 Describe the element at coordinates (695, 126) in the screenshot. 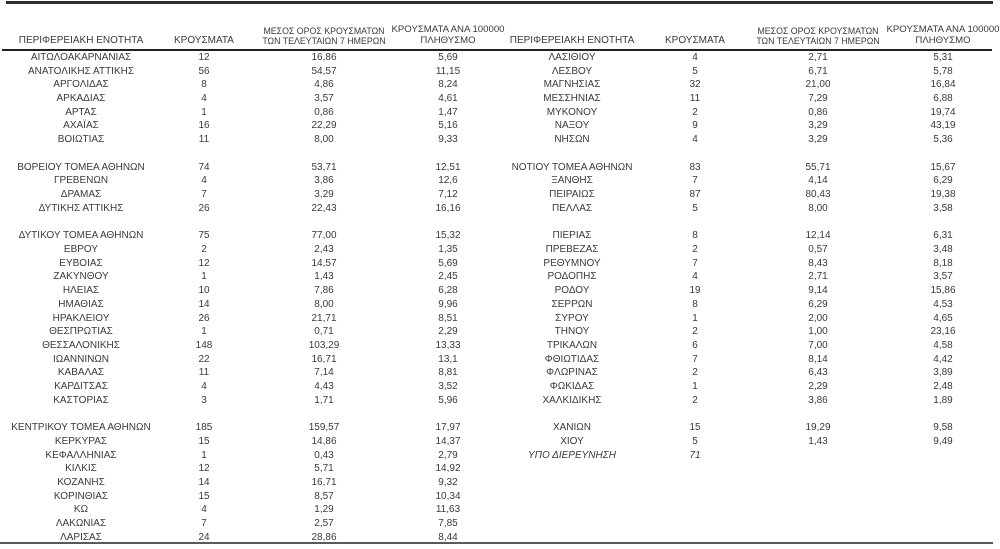

I see `value-cell: 9` at that location.